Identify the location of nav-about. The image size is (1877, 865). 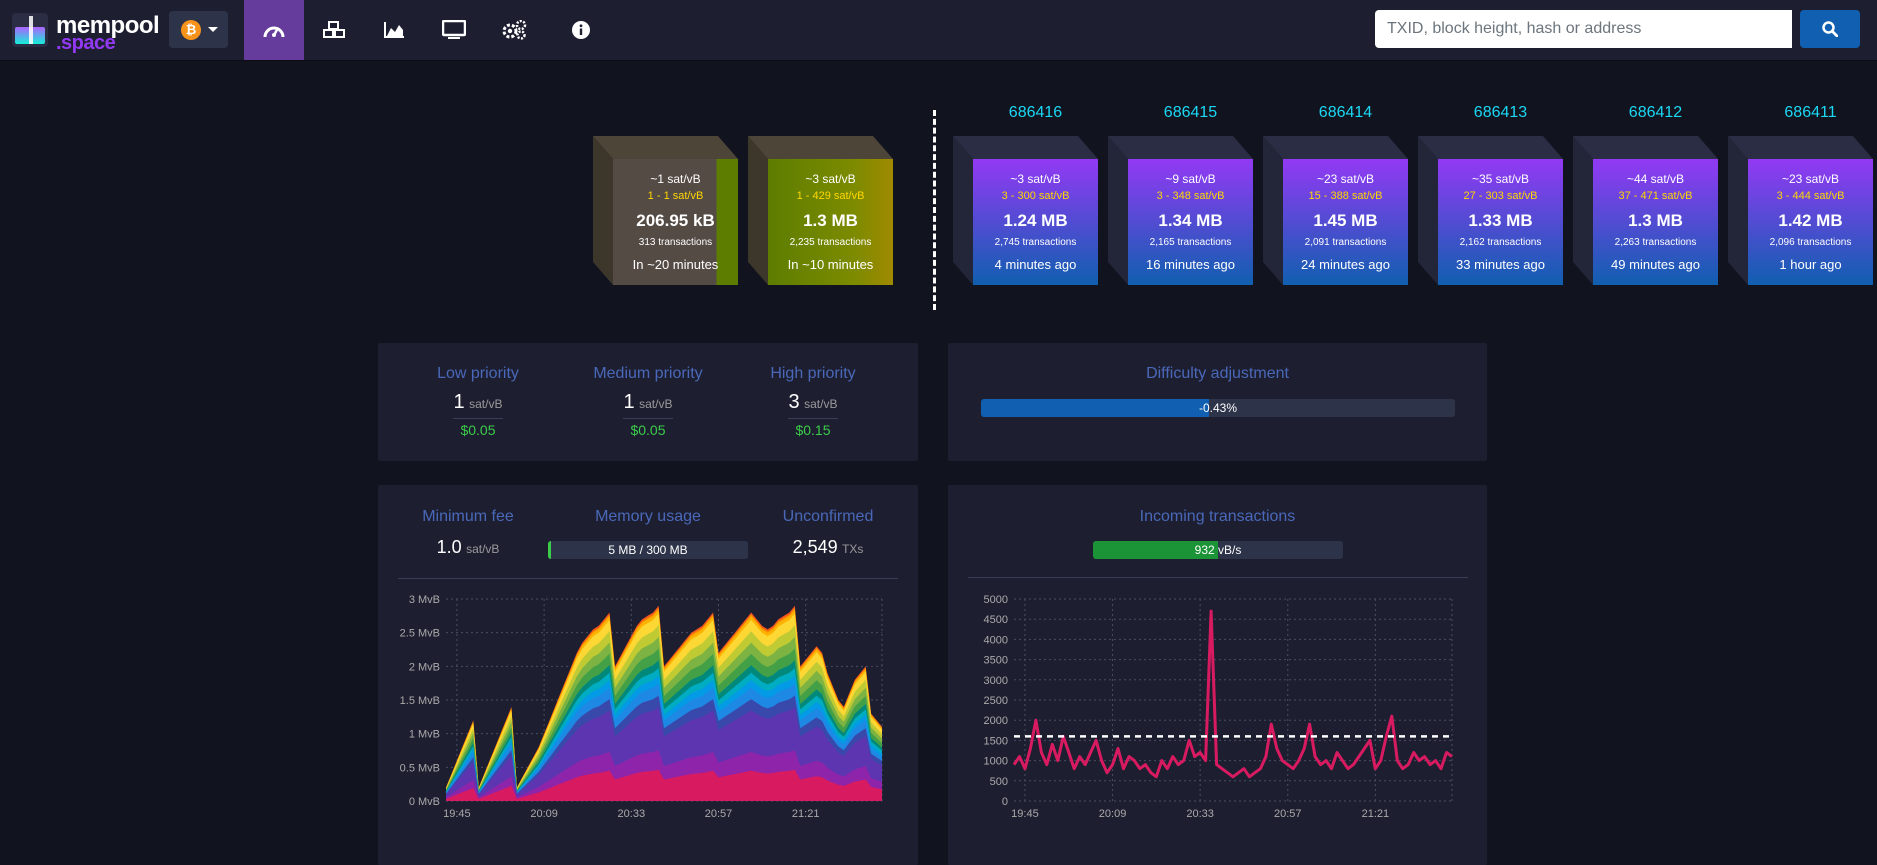
(581, 30).